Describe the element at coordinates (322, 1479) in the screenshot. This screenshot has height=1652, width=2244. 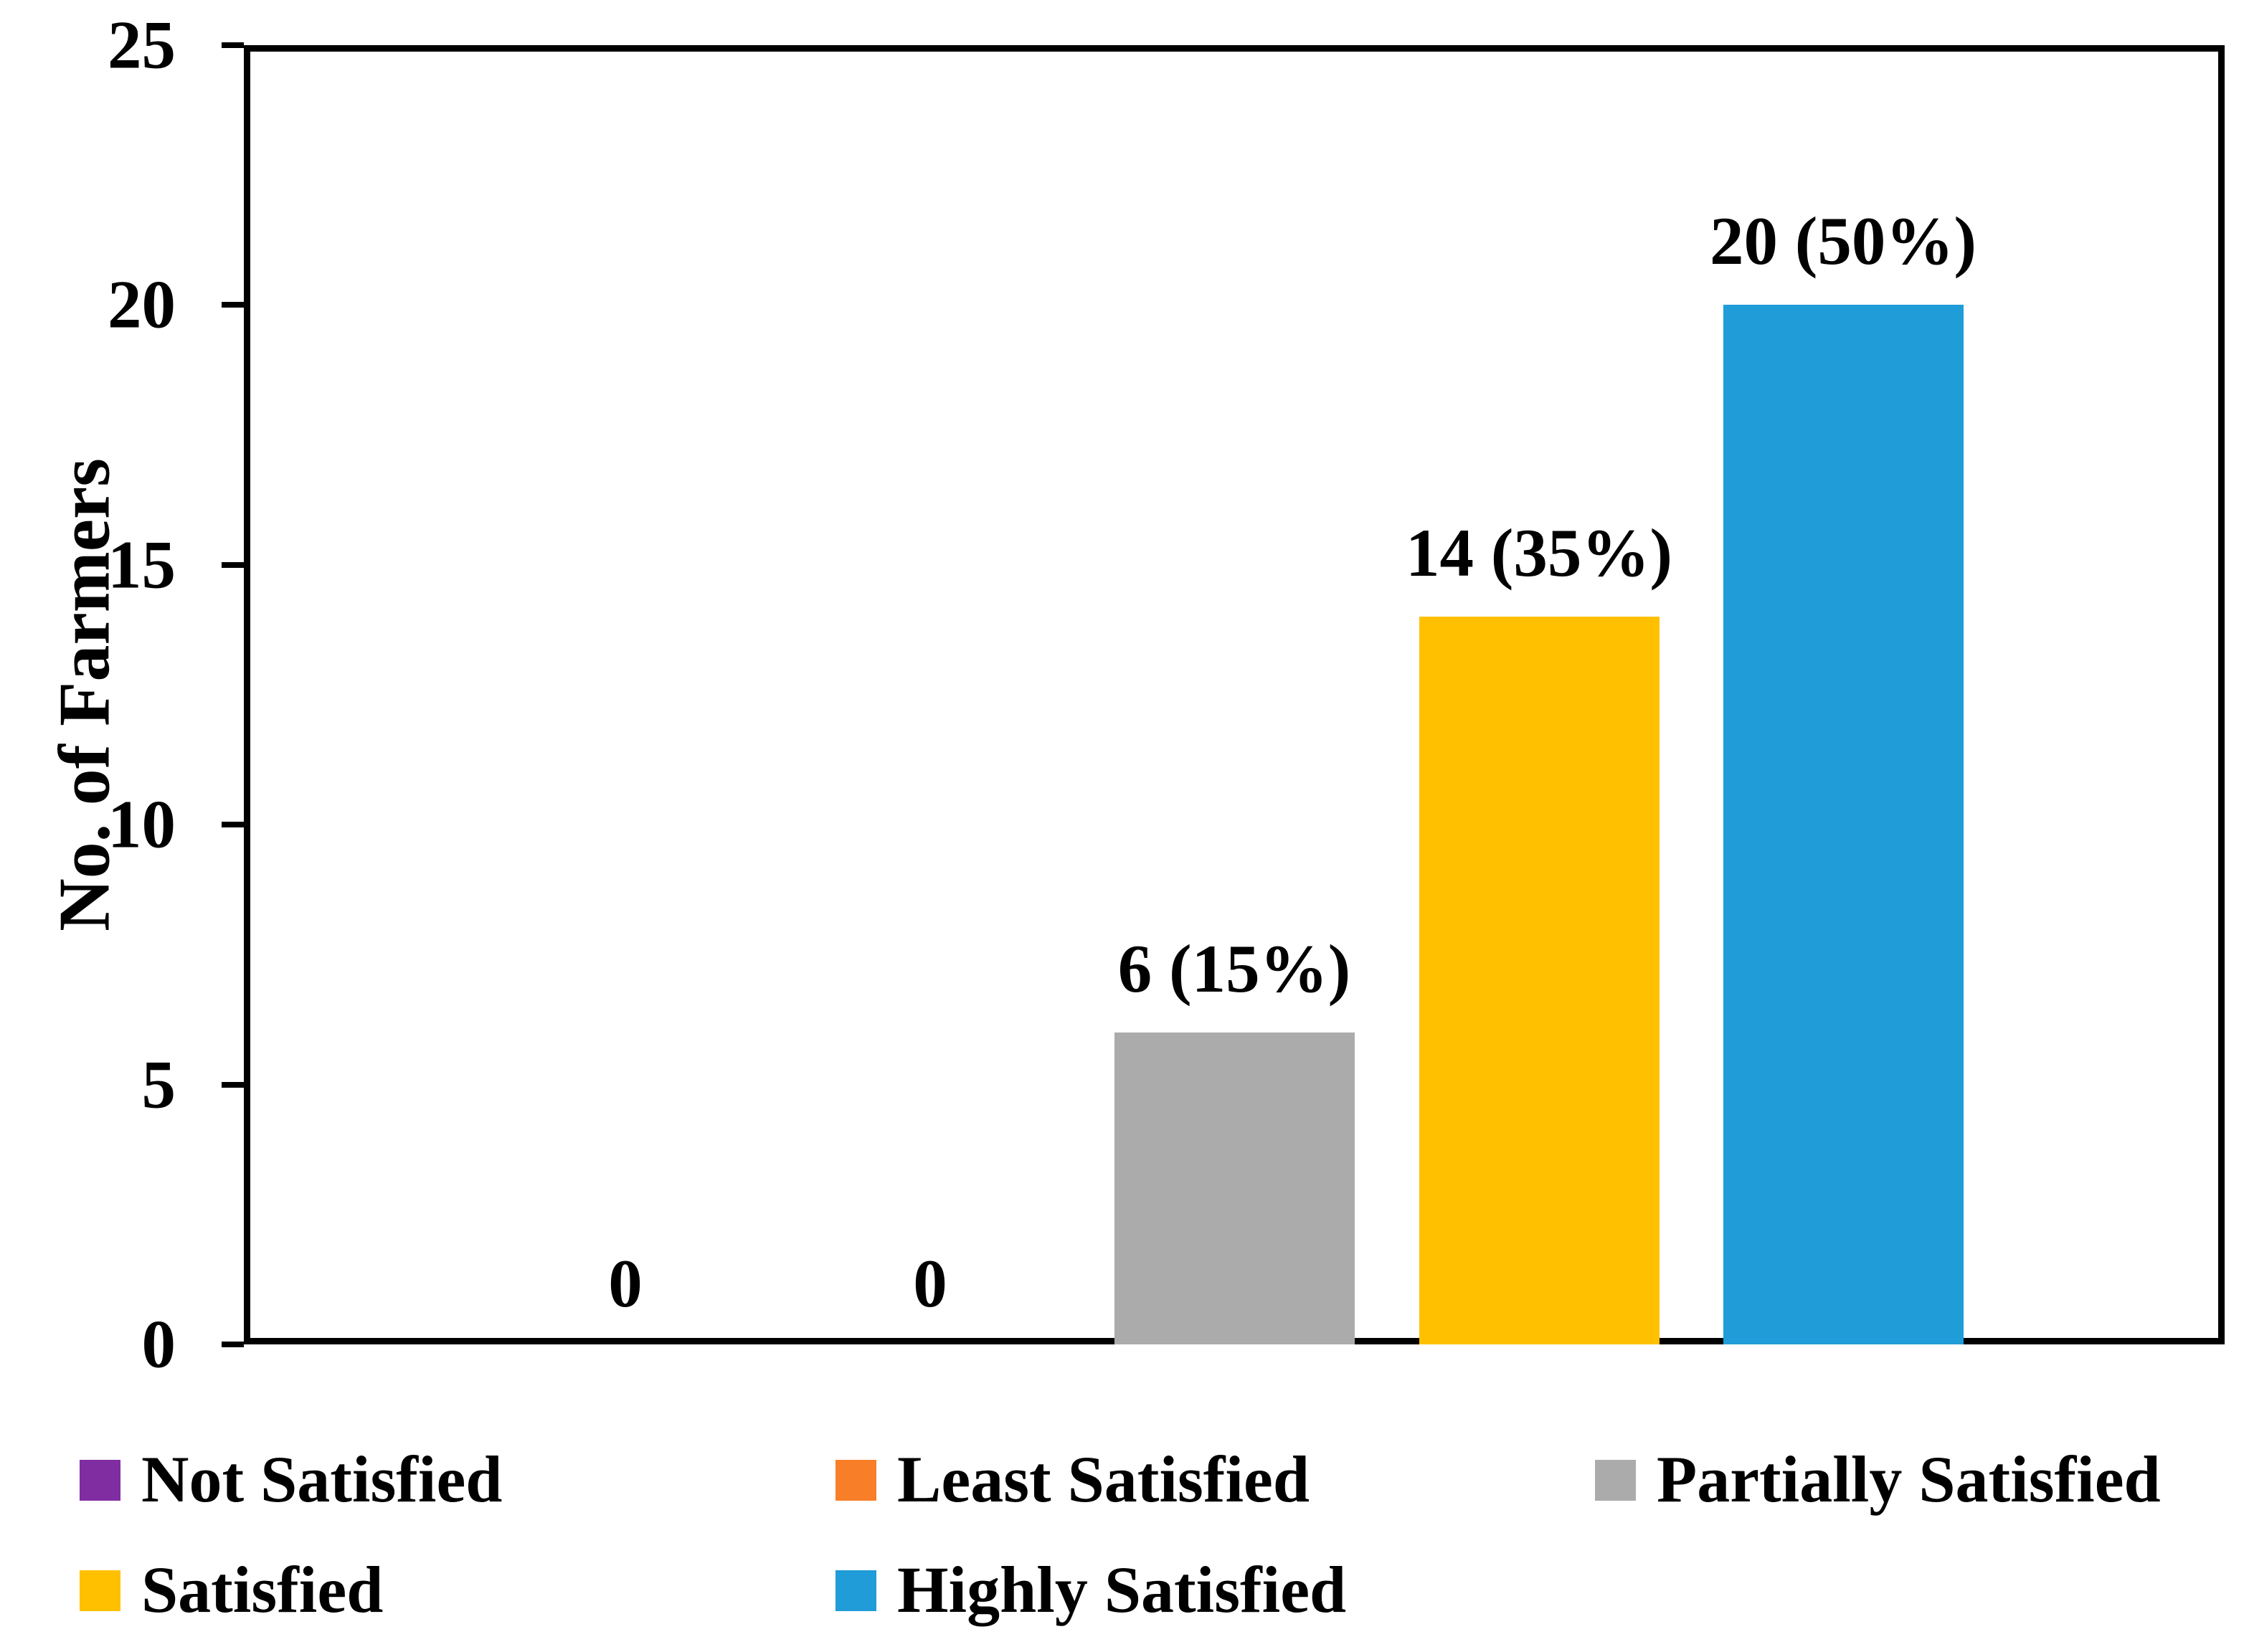
I see `legend-label: Not Satisfied` at that location.